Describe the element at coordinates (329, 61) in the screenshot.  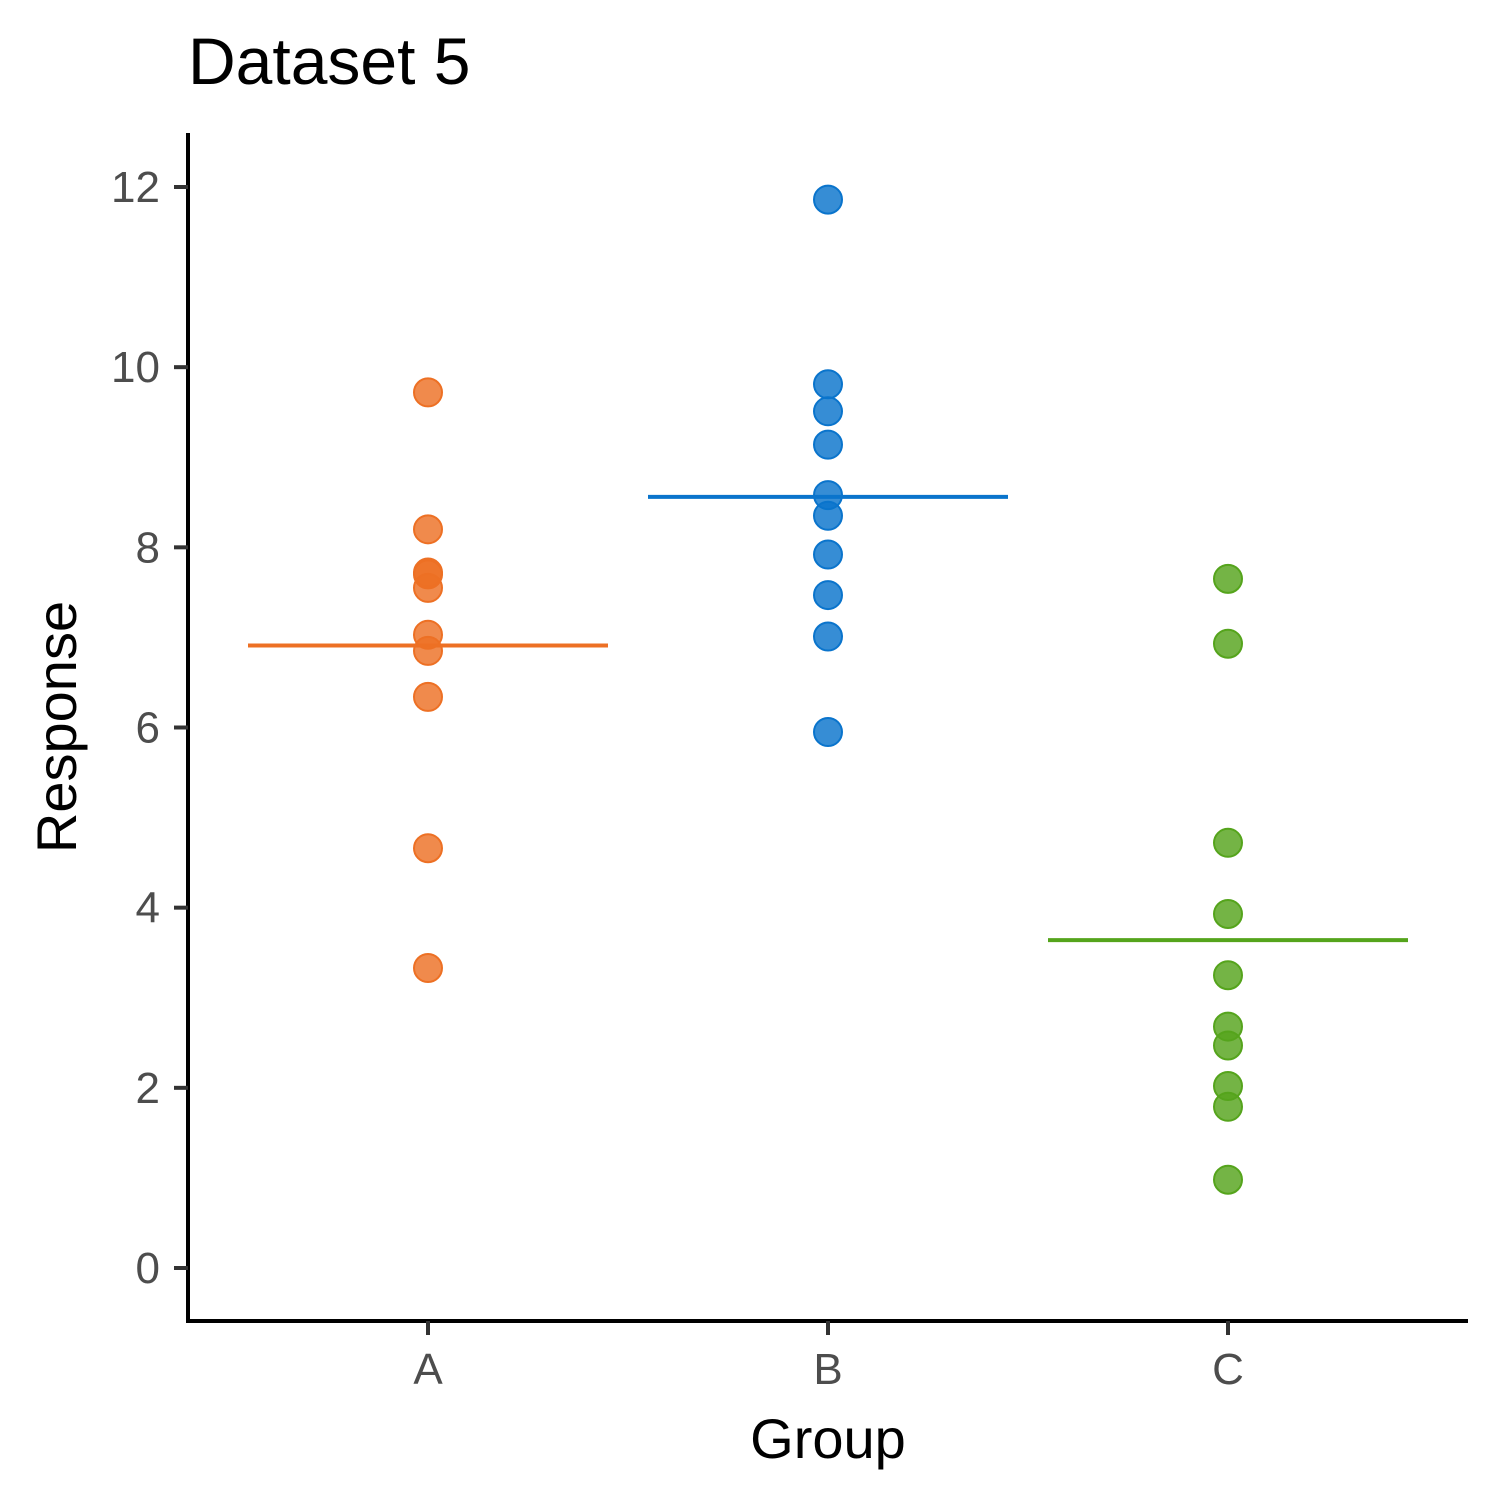
I see `chart-title: Dataset 5` at that location.